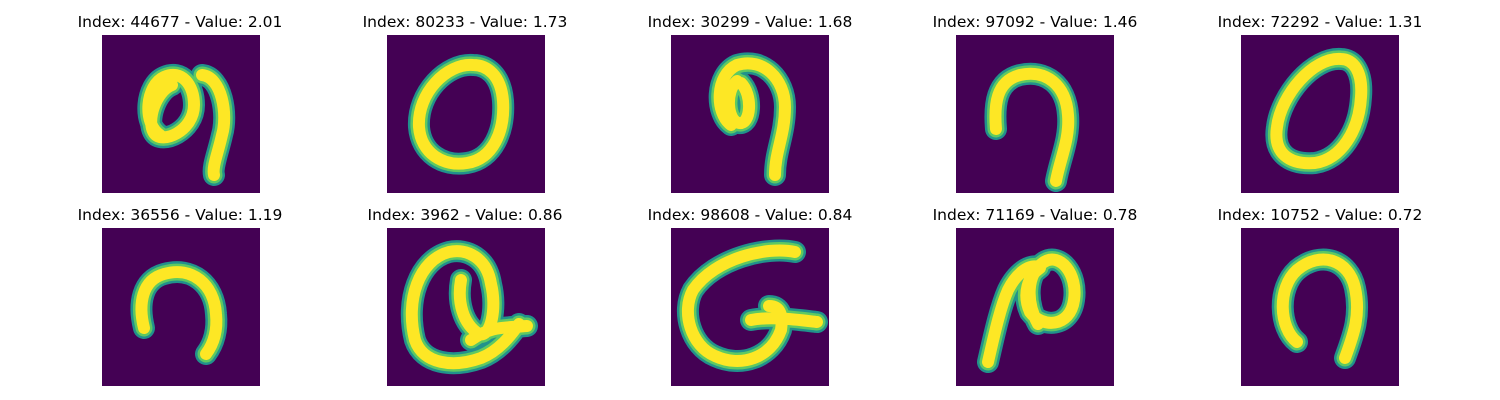 The image size is (1500, 400). What do you see at coordinates (180, 215) in the screenshot?
I see `panel-title: Index: 36556 - Value: 1.19` at bounding box center [180, 215].